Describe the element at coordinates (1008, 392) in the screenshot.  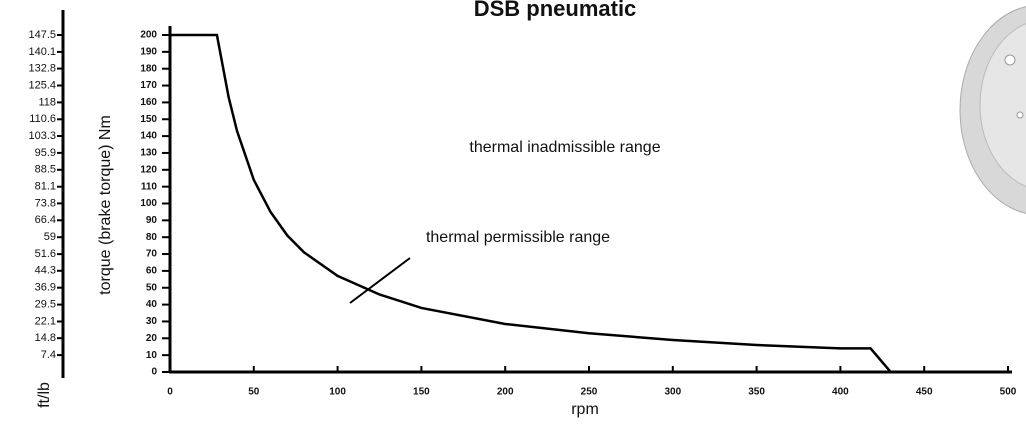
I see `x-tick-label: 500` at that location.